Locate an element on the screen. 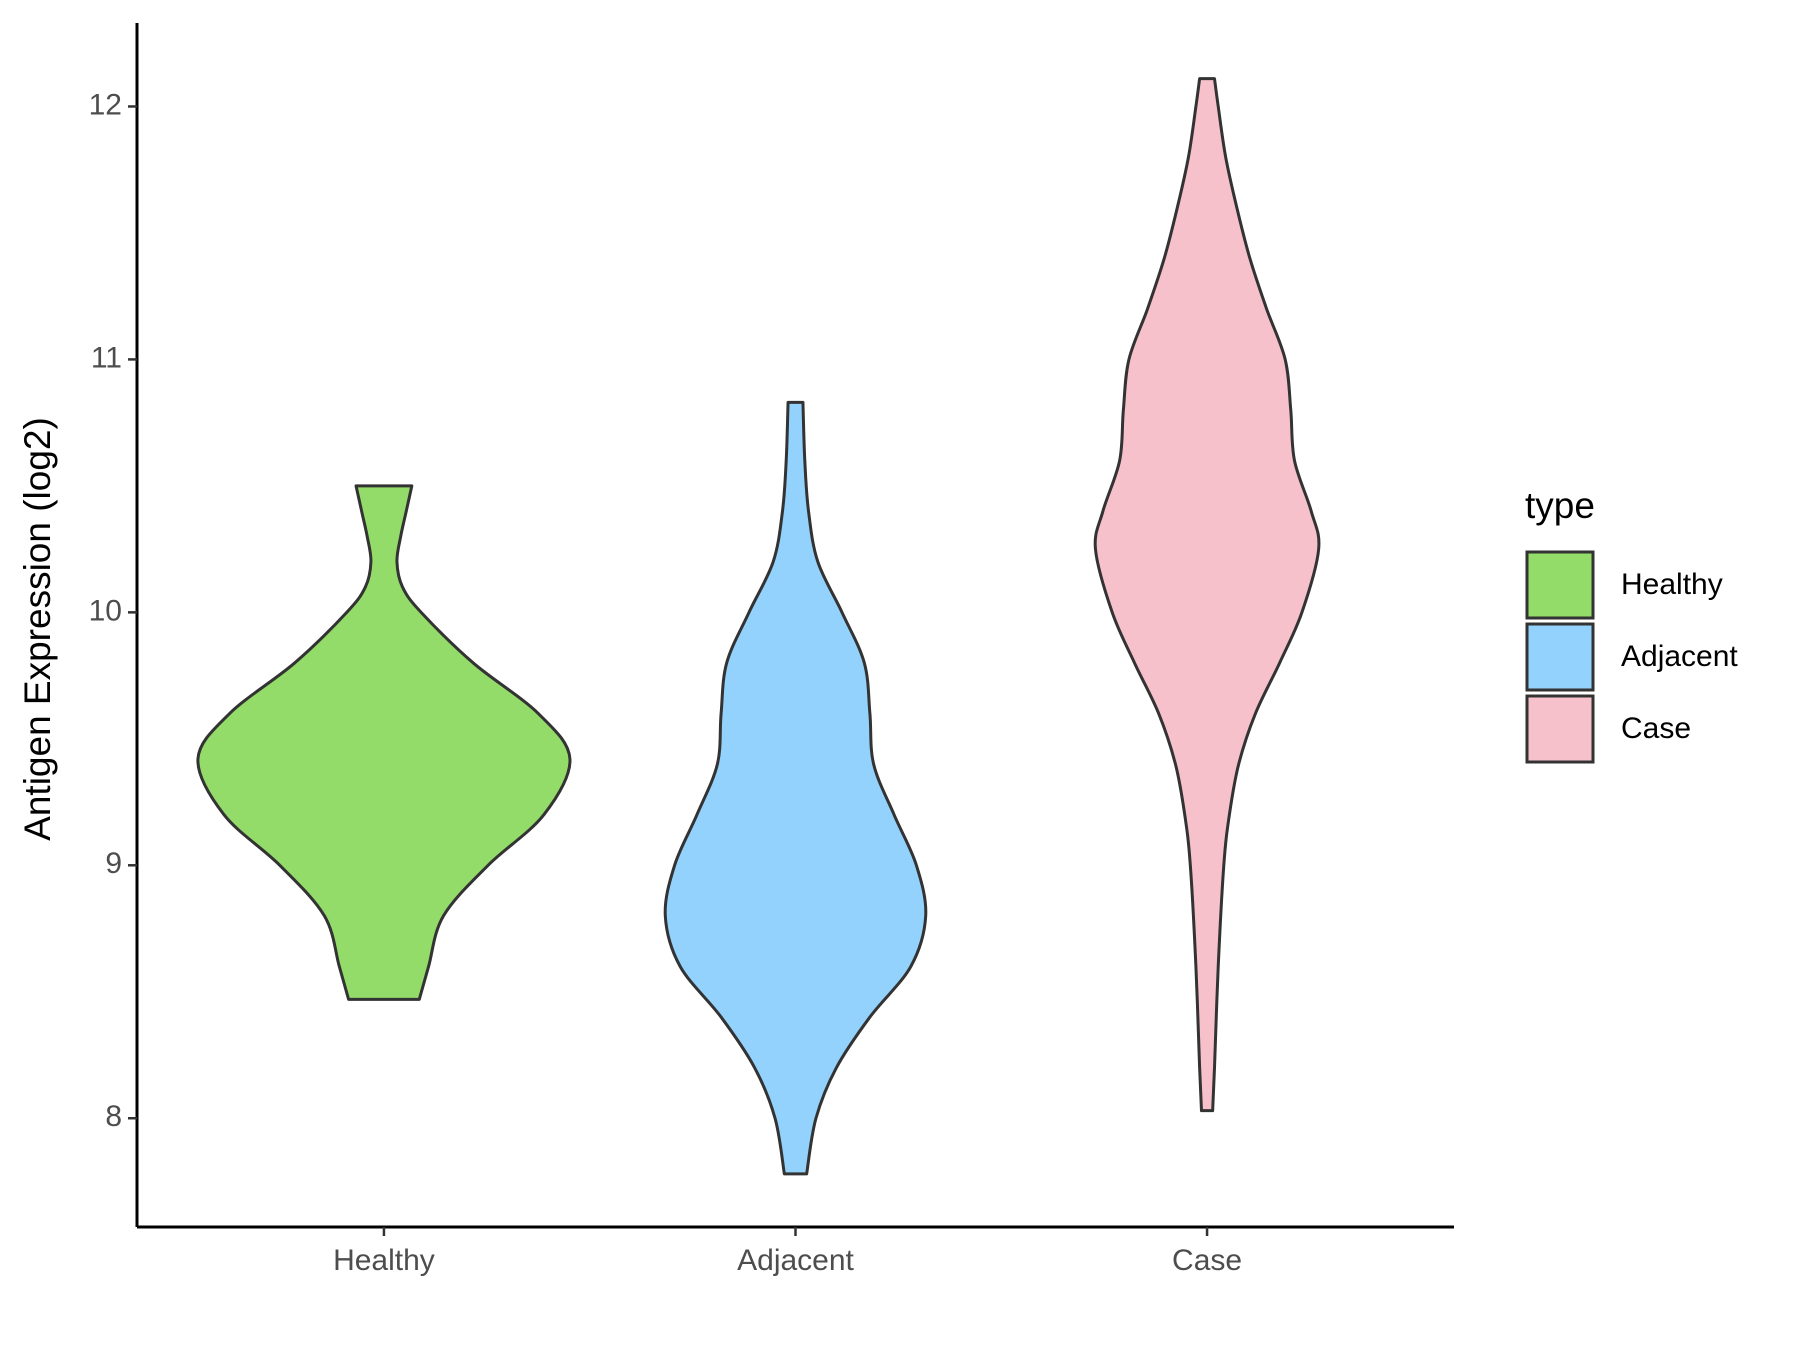  legend-title: type is located at coordinates (1560, 505).